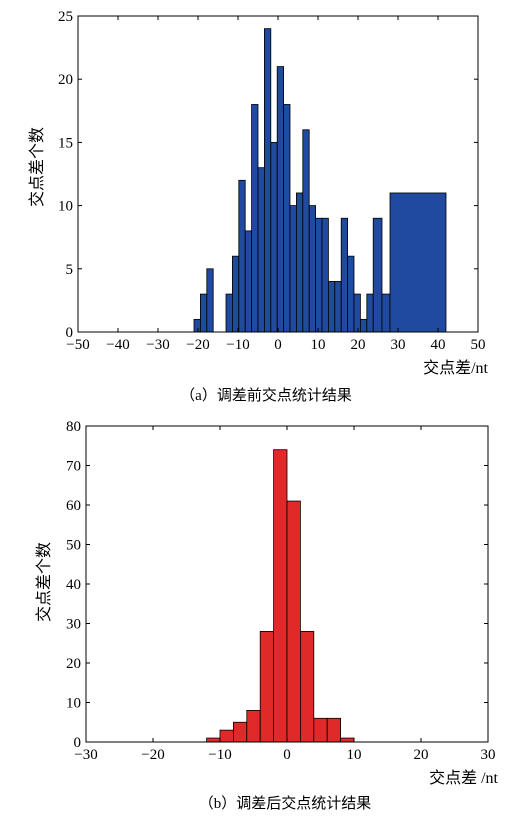  What do you see at coordinates (438, 345) in the screenshot?
I see `chart-a-x-tick-label-9: 40` at bounding box center [438, 345].